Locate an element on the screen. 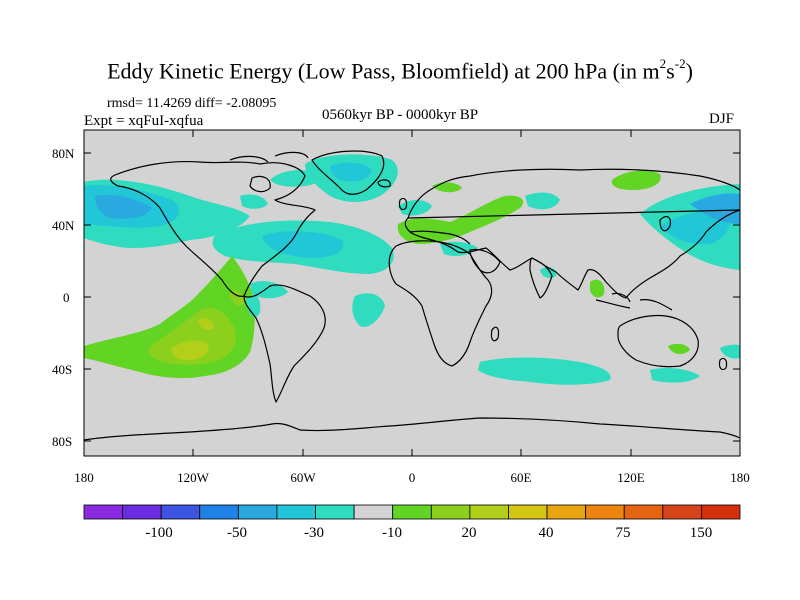 This screenshot has width=800, height=600. coastline-greenland is located at coordinates (348, 172).